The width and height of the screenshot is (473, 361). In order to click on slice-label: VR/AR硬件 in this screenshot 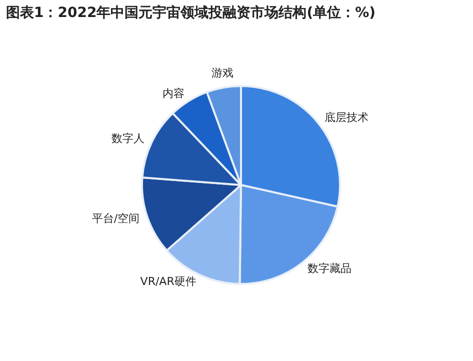, I will do `click(168, 281)`.